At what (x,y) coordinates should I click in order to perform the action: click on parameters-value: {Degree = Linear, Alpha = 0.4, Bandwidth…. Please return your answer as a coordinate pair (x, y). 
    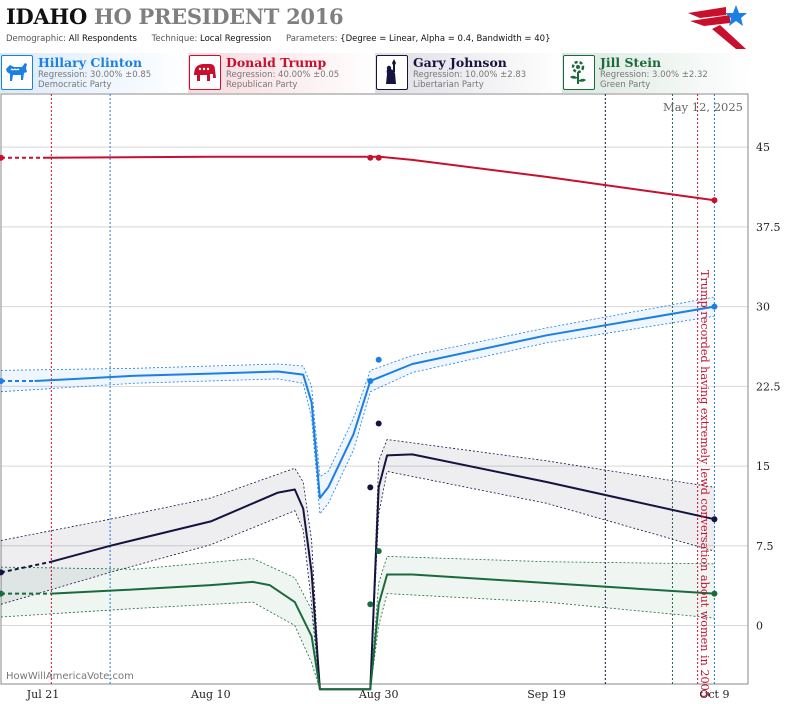
    Looking at the image, I should click on (445, 39).